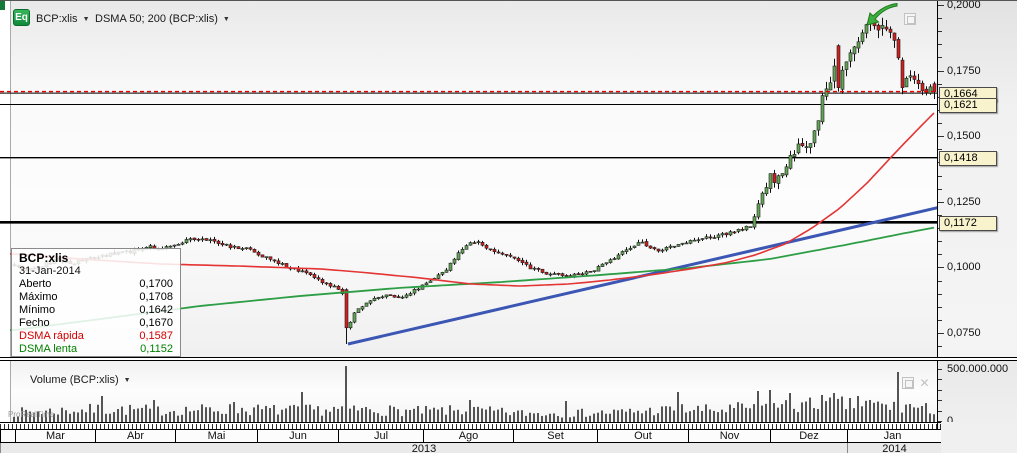  Describe the element at coordinates (964, 70) in the screenshot. I see `price-axis-label: 0,1750` at that location.